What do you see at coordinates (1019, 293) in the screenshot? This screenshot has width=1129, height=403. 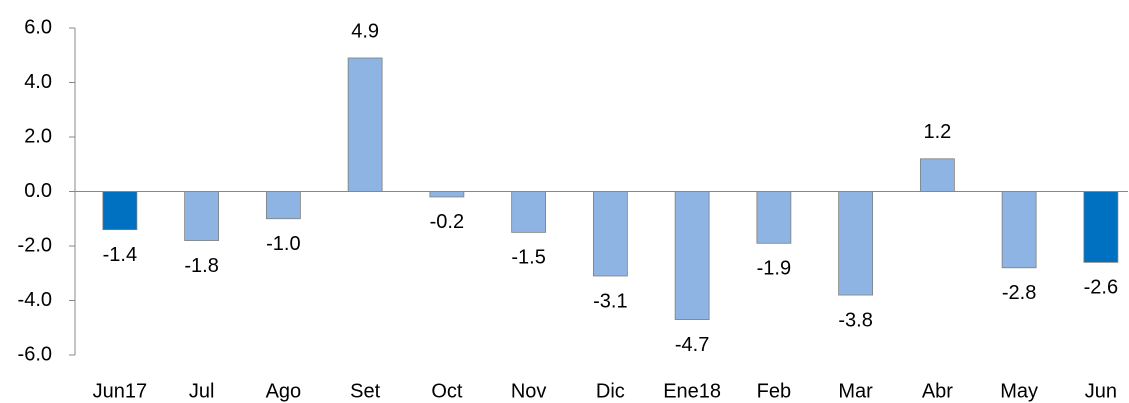 I see `value-label: -2.8` at bounding box center [1019, 293].